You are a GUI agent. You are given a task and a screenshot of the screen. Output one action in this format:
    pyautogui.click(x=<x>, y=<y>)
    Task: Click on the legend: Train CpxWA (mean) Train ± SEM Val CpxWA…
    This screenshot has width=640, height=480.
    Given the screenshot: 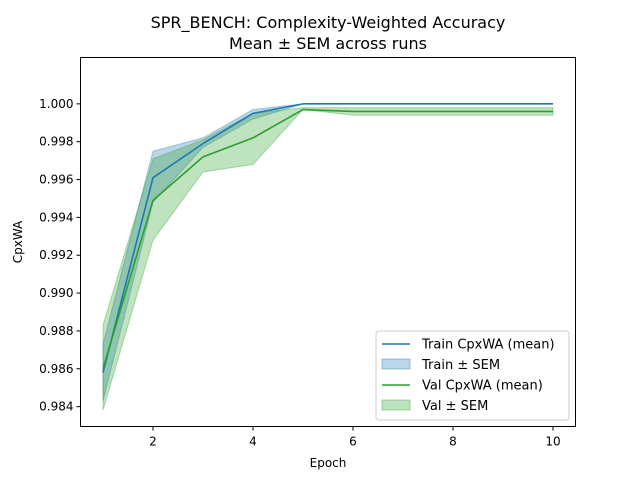 What is the action you would take?
    pyautogui.click(x=472, y=375)
    